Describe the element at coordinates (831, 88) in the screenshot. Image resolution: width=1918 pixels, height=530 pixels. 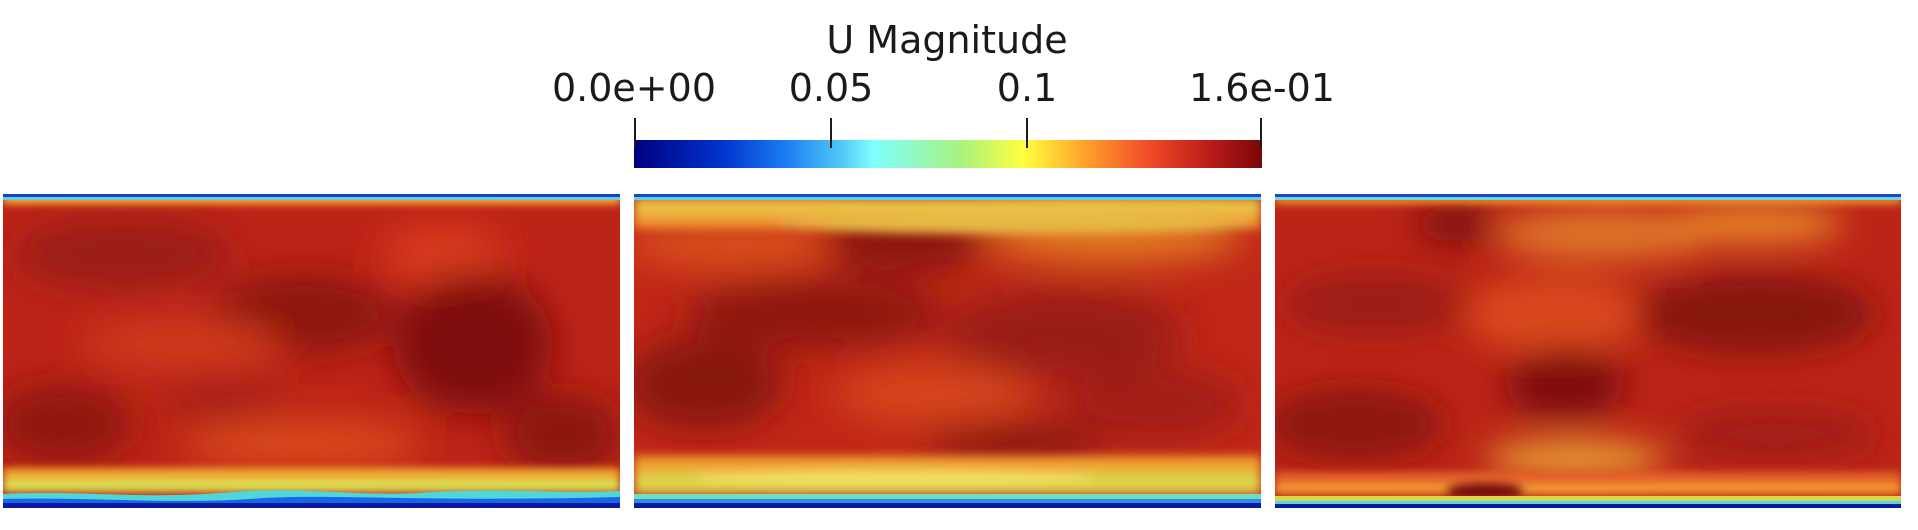
I see `colorbar-tick-label-0.05: 0.05` at that location.